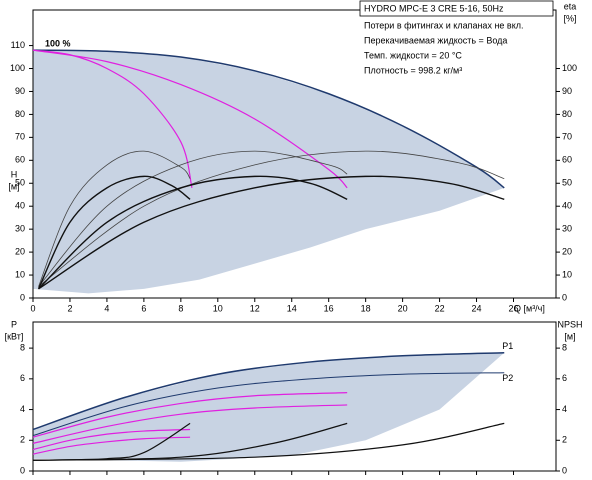  Describe the element at coordinates (564, 347) in the screenshot. I see `y2-tick-label: 8` at that location.